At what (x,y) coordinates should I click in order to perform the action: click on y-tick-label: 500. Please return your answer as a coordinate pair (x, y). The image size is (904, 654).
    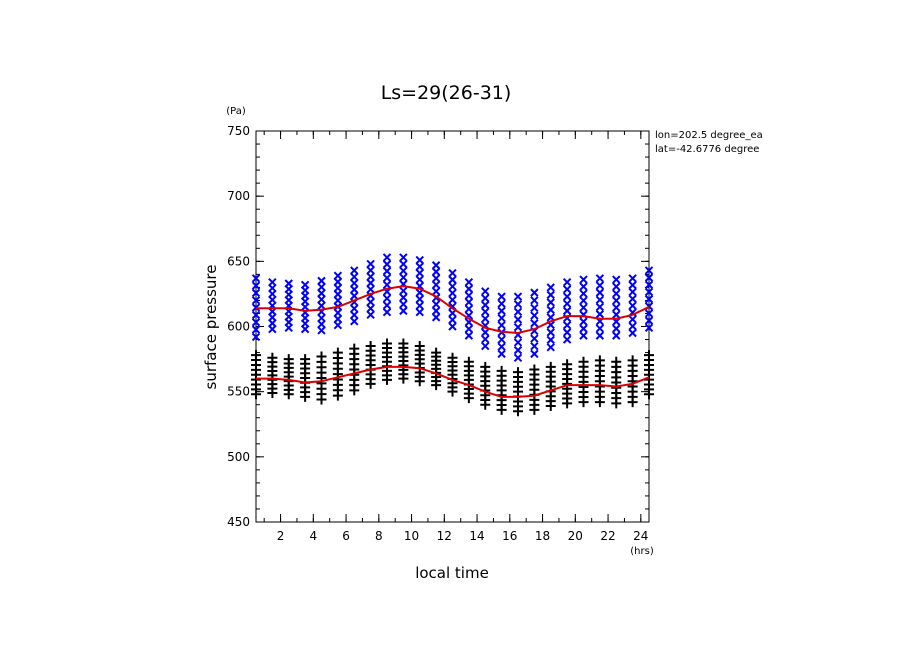
    Looking at the image, I should click on (238, 457).